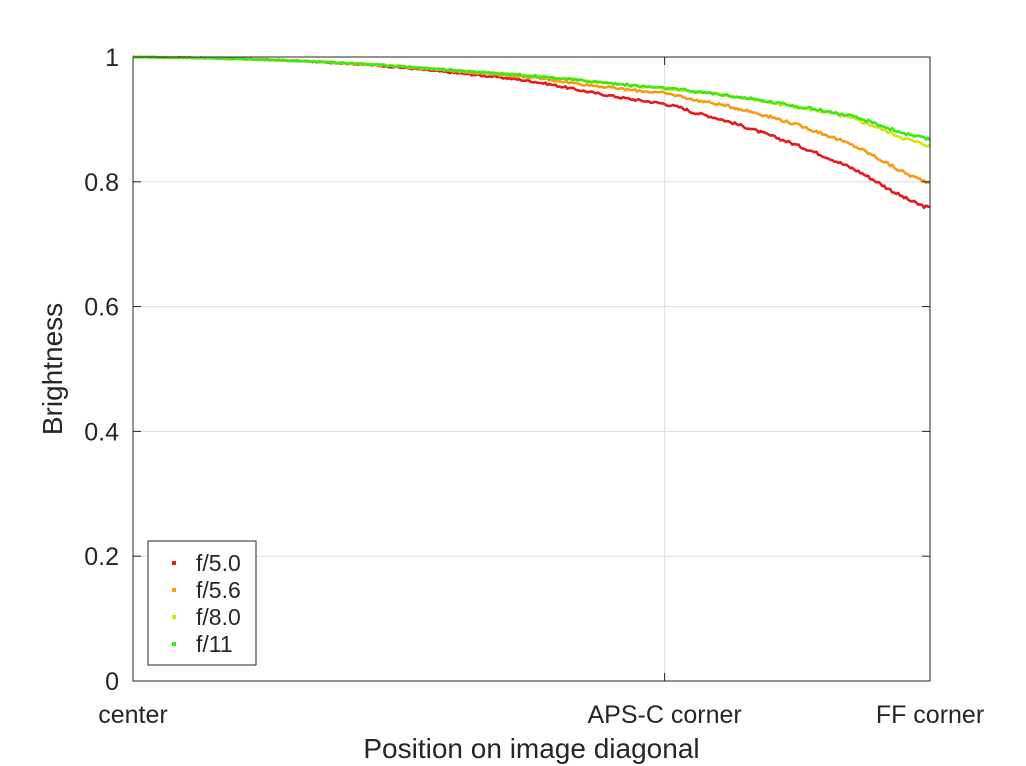  Describe the element at coordinates (531, 748) in the screenshot. I see `x-axis-title: Position on image diagonal` at that location.